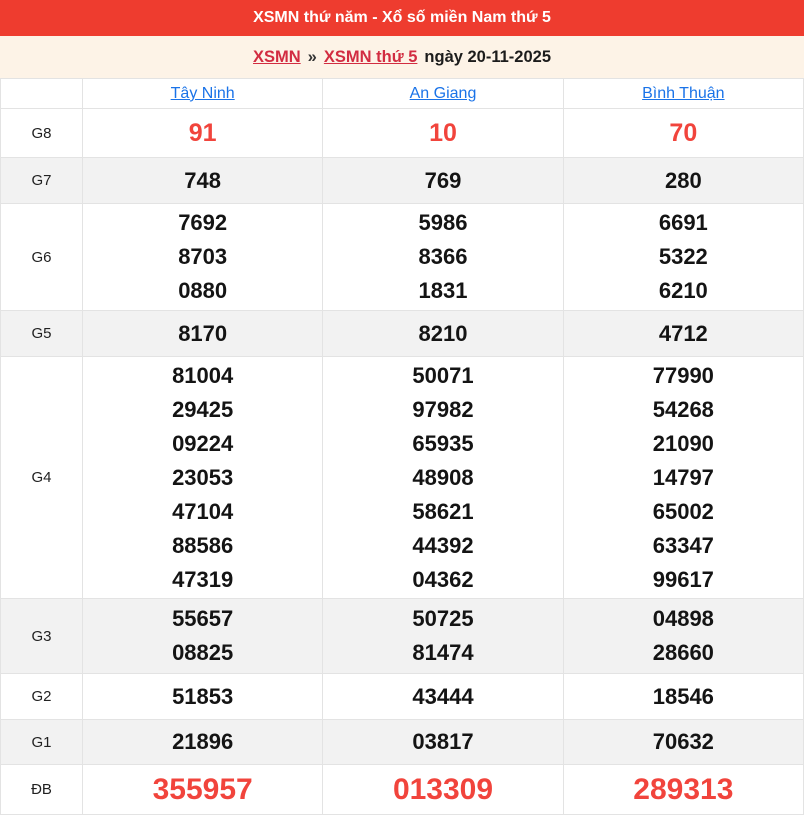 The width and height of the screenshot is (804, 815). I want to click on result-number: 99617, so click(683, 579).